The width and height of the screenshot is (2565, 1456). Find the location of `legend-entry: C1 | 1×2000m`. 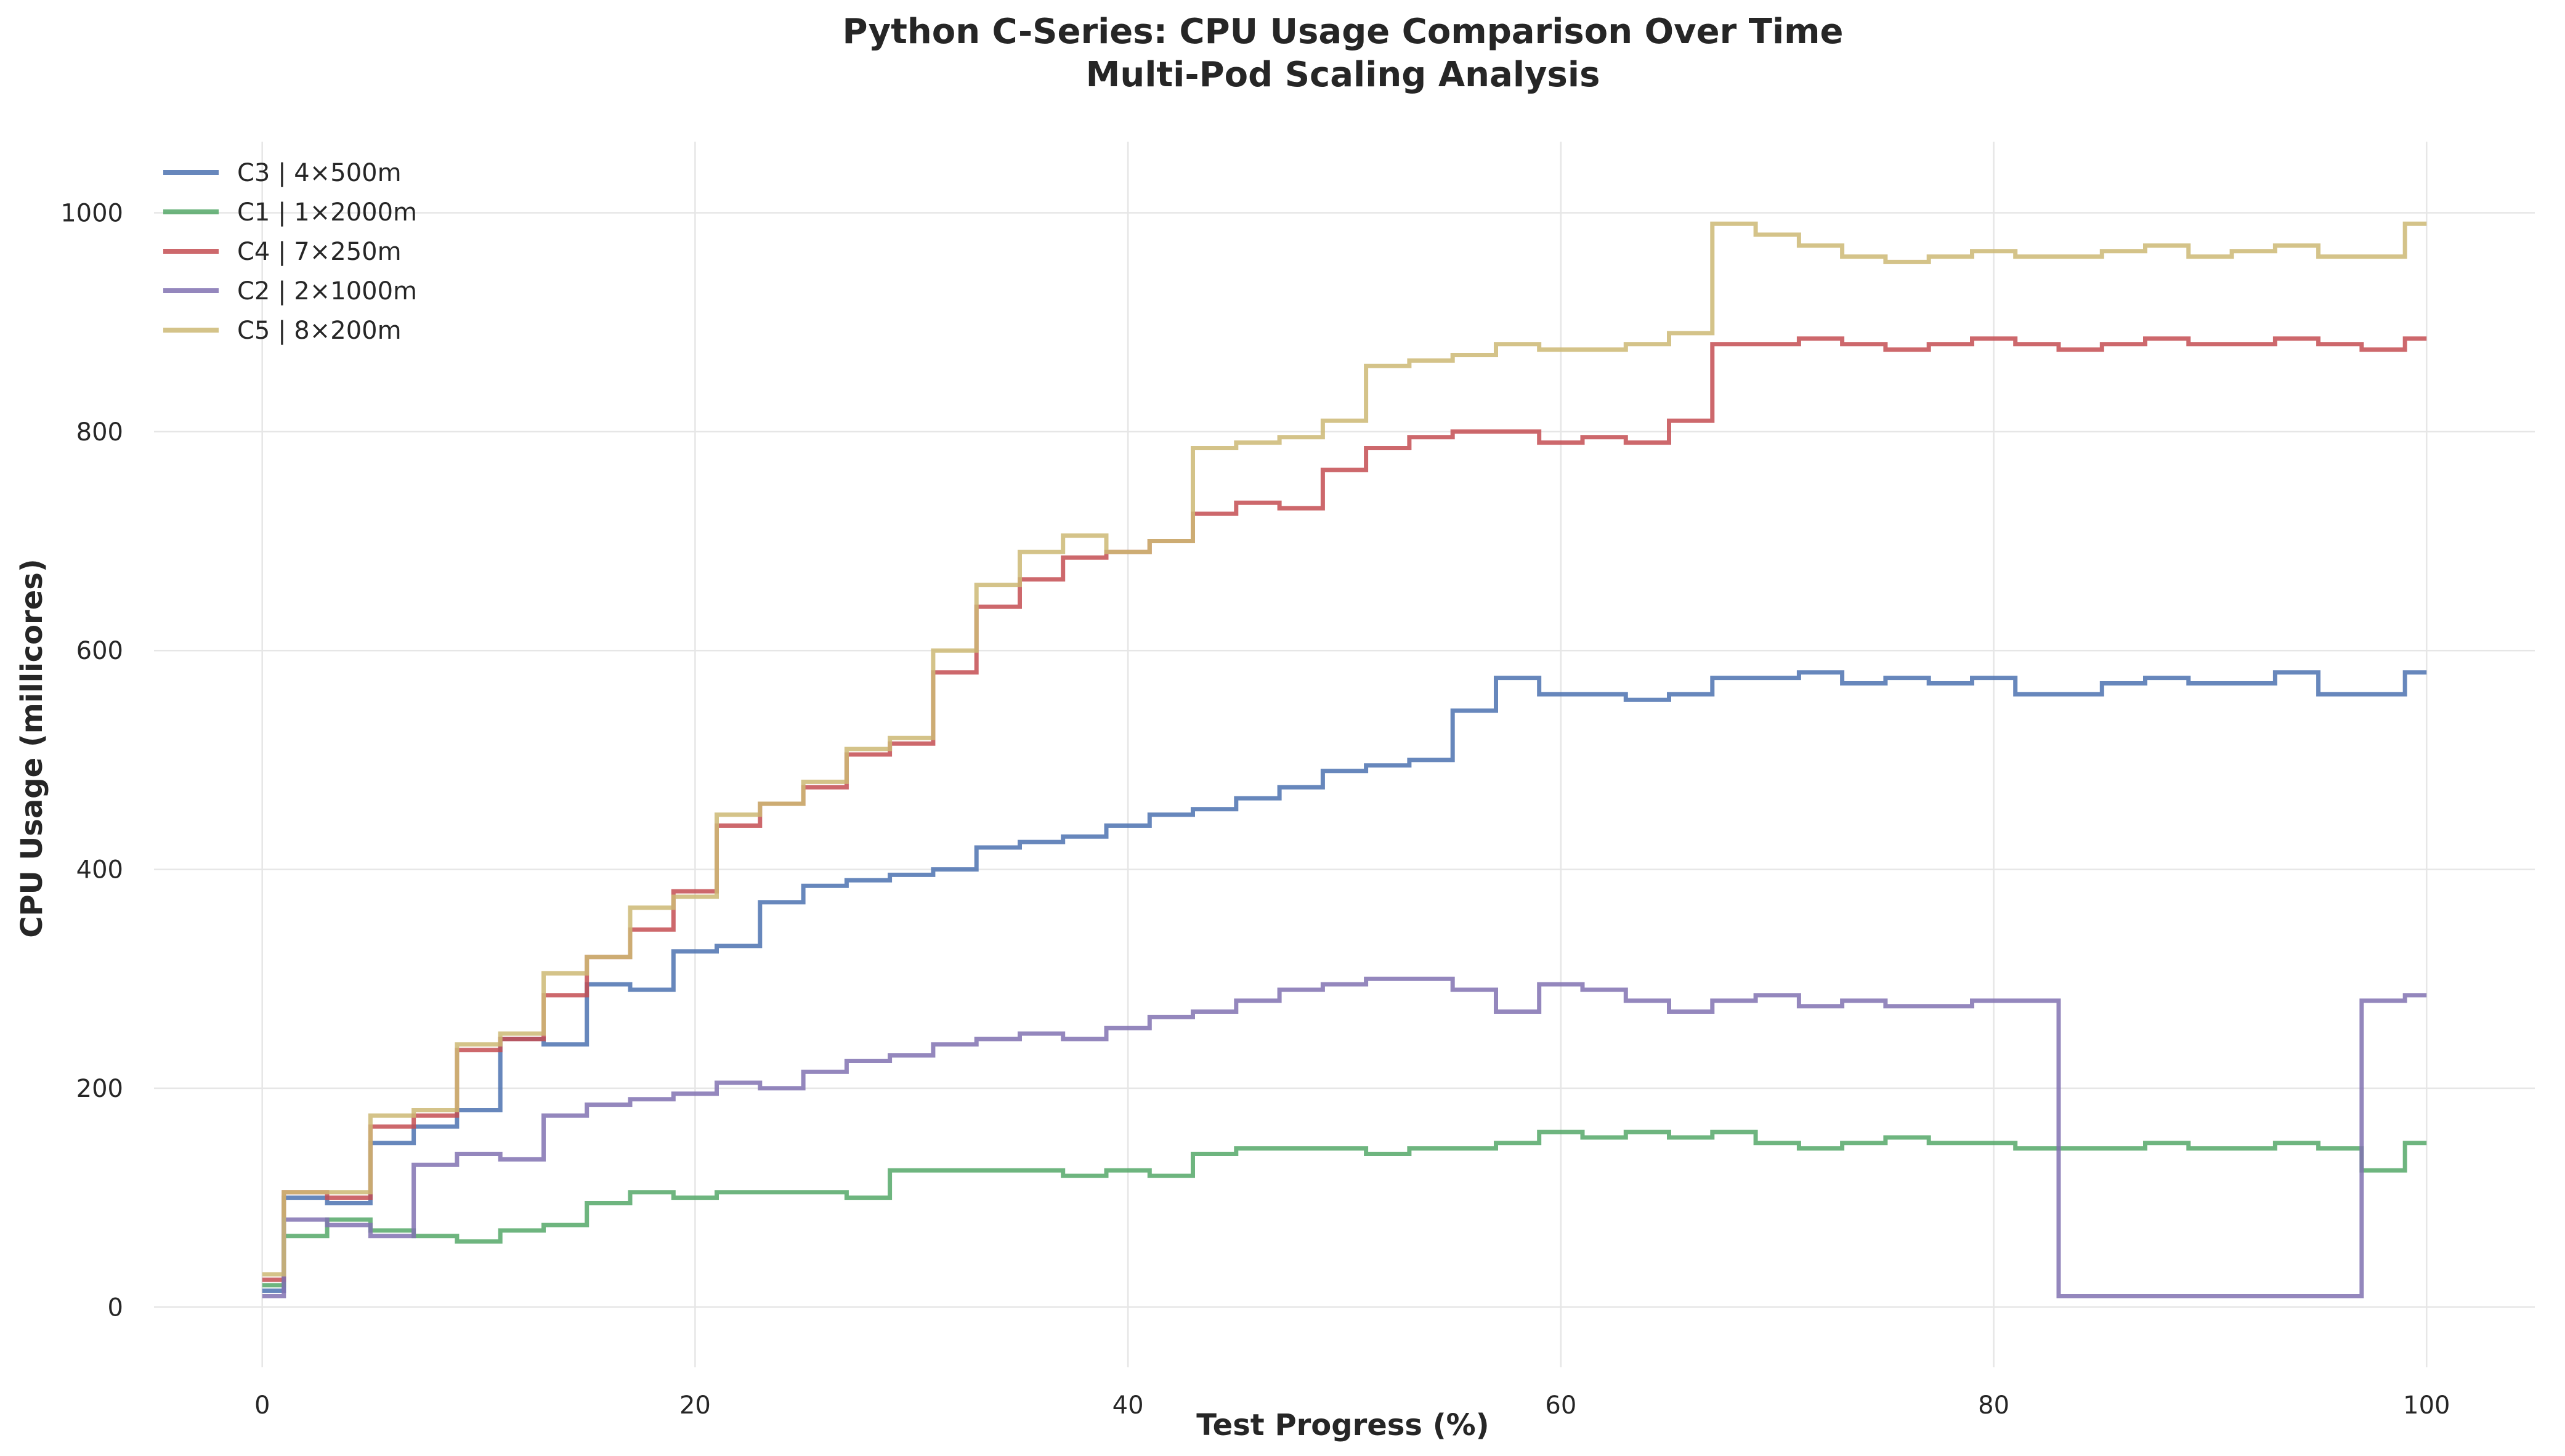

legend-entry: C1 | 1×2000m is located at coordinates (327, 212).